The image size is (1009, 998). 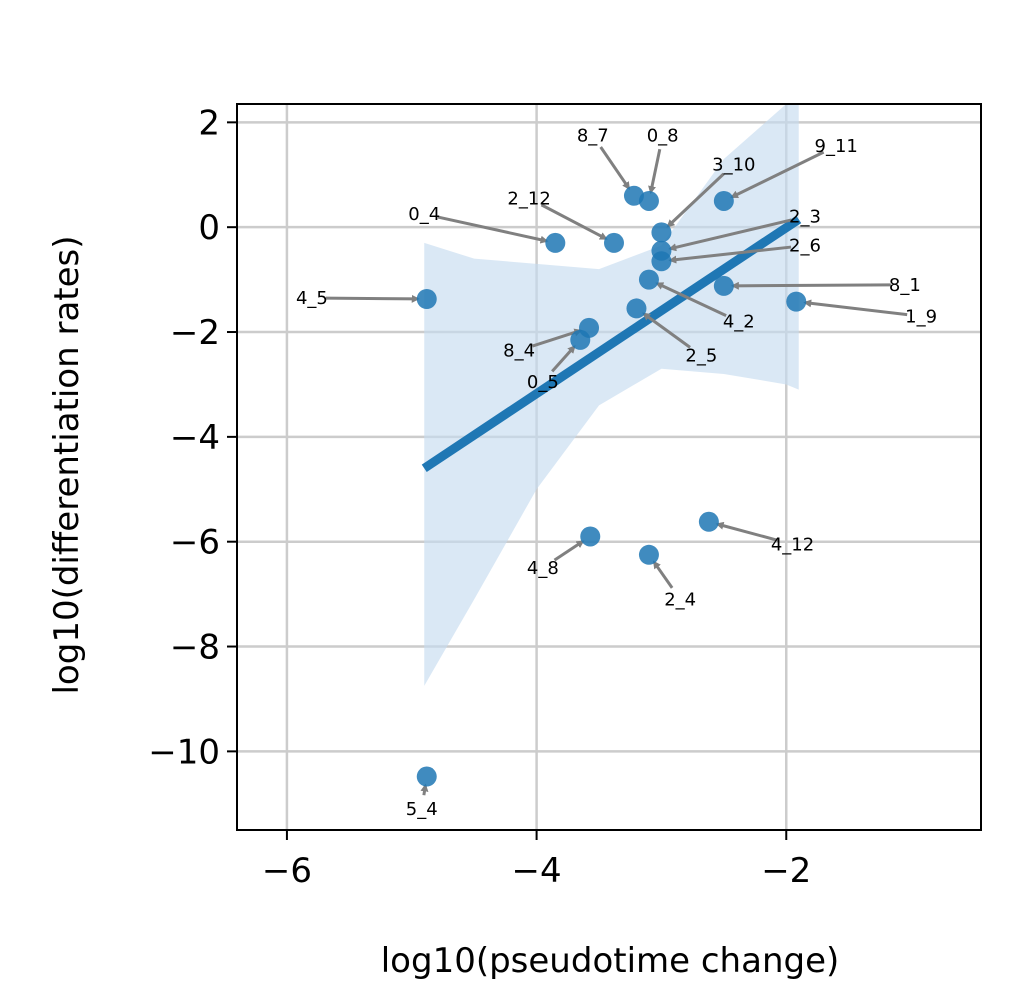 What do you see at coordinates (422, 809) in the screenshot?
I see `point-label: 5_4` at bounding box center [422, 809].